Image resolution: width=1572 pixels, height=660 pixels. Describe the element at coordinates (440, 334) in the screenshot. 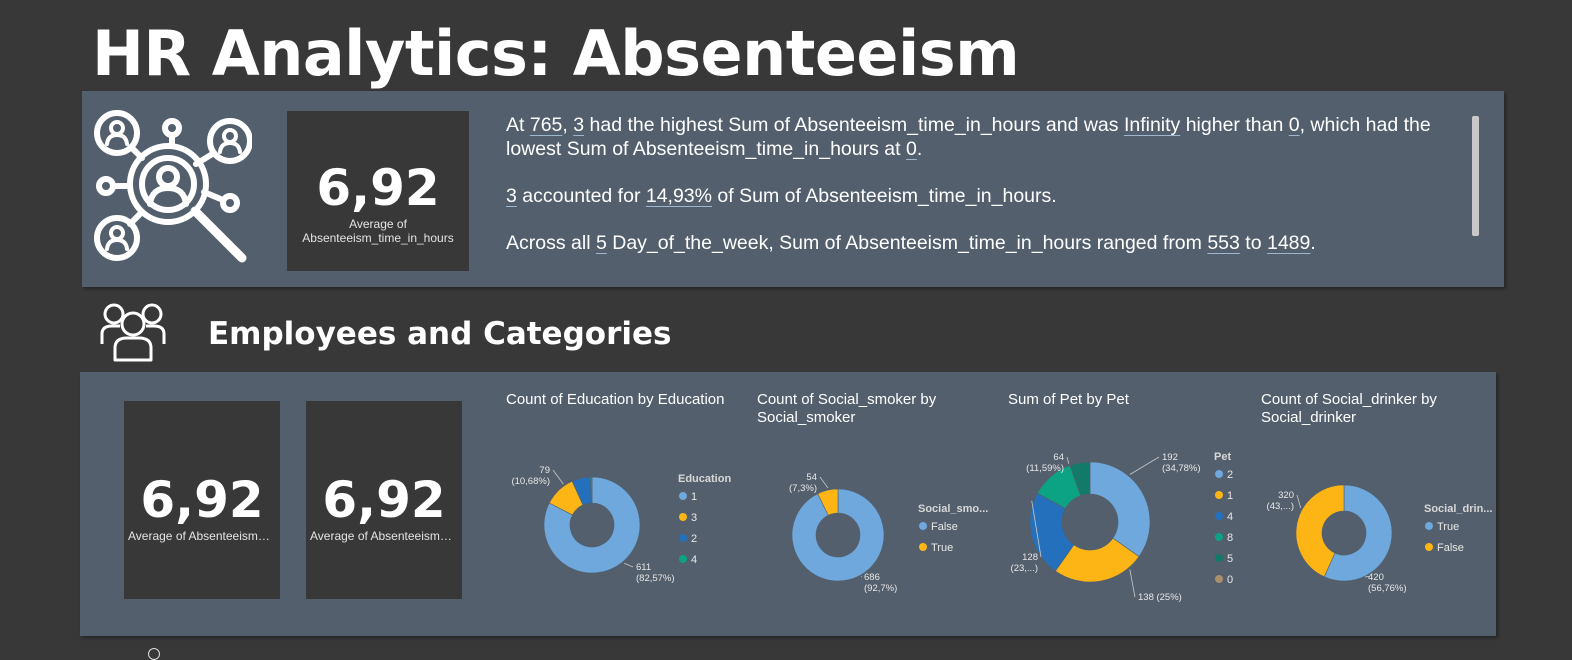

I see `section-title: Employees and Categories` at that location.